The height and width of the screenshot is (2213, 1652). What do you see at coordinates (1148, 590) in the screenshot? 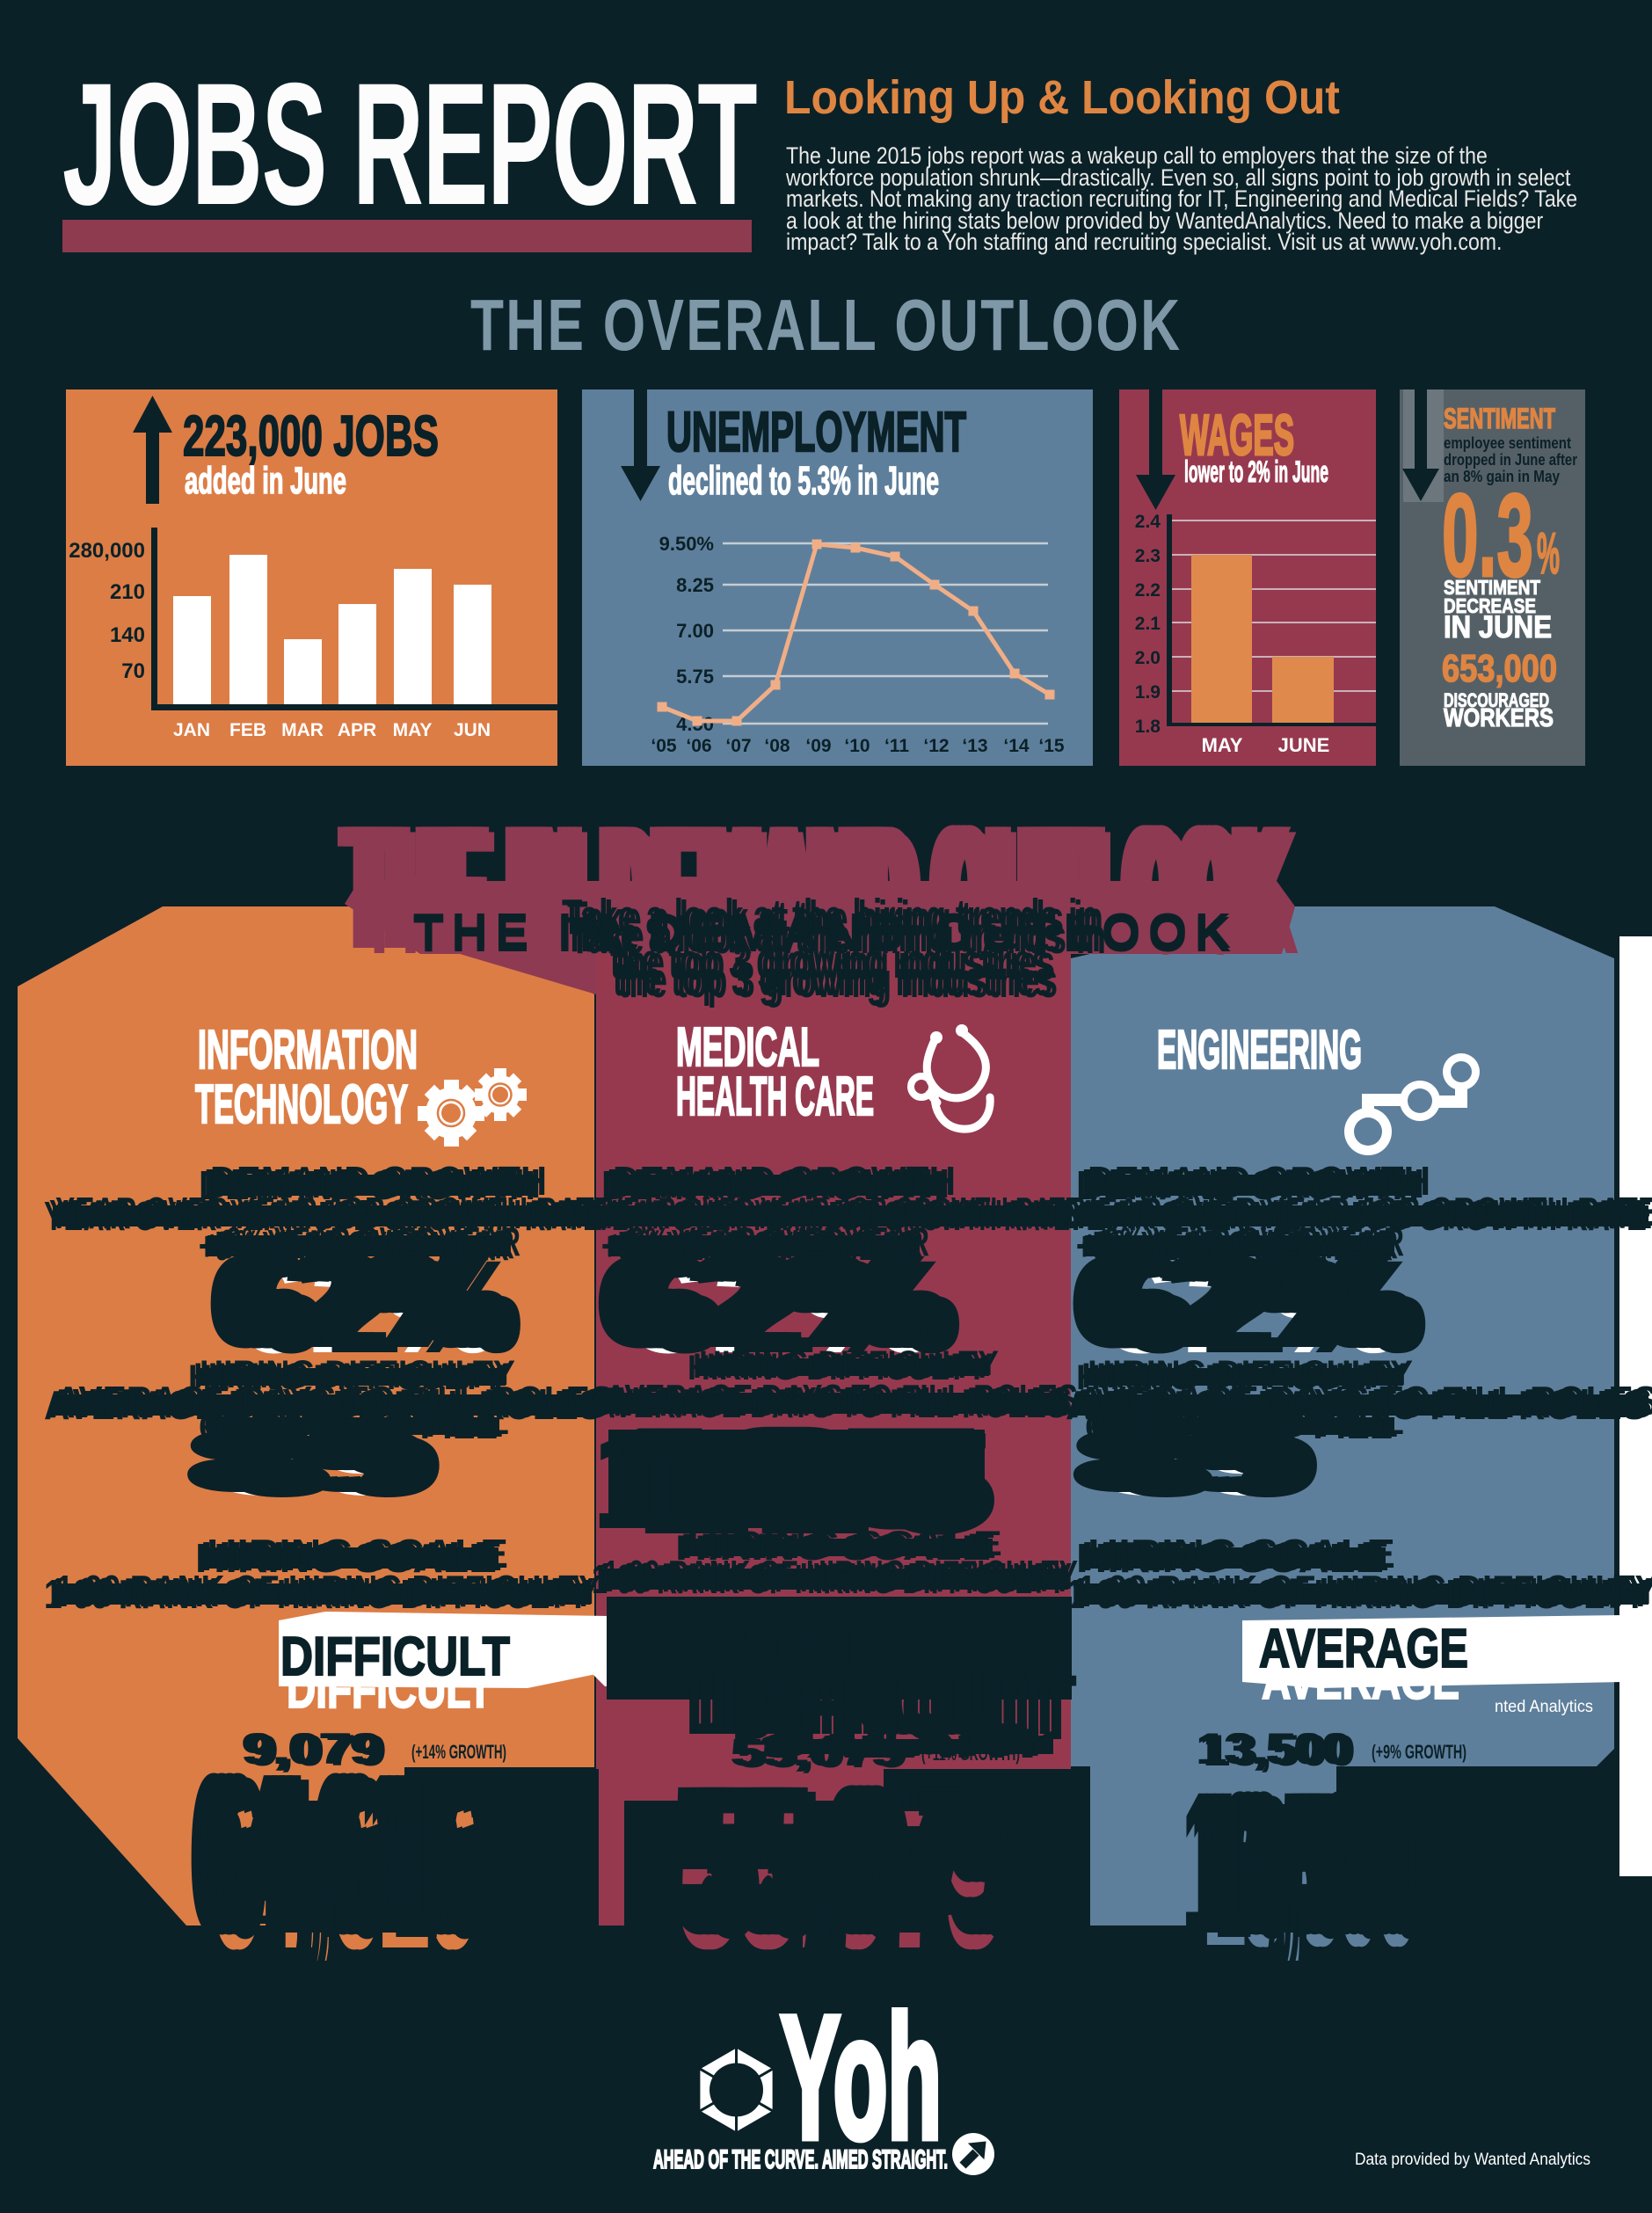
I see `svg-text: 2.2` at bounding box center [1148, 590].